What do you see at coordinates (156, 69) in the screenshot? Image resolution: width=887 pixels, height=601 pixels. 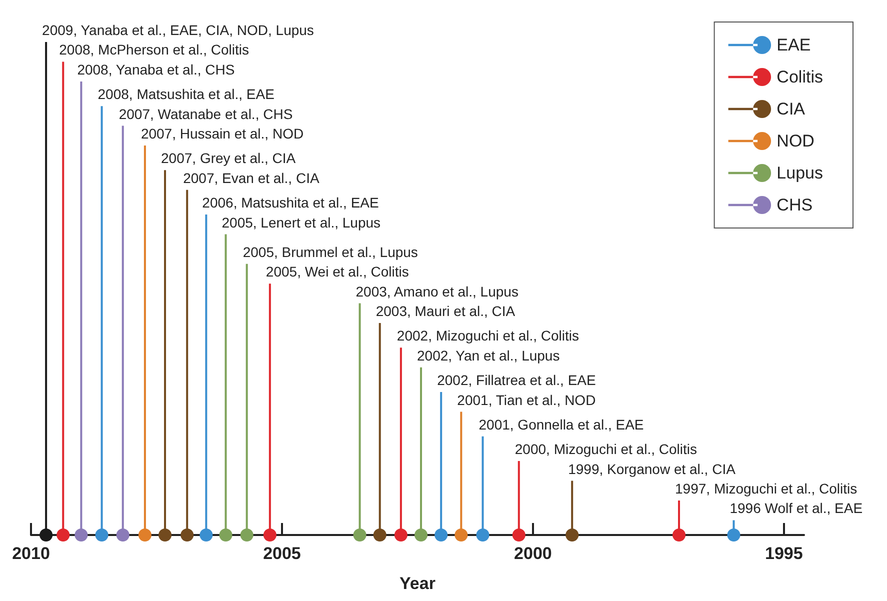 I see `annotation: 2008, Yanaba et al., CHS` at bounding box center [156, 69].